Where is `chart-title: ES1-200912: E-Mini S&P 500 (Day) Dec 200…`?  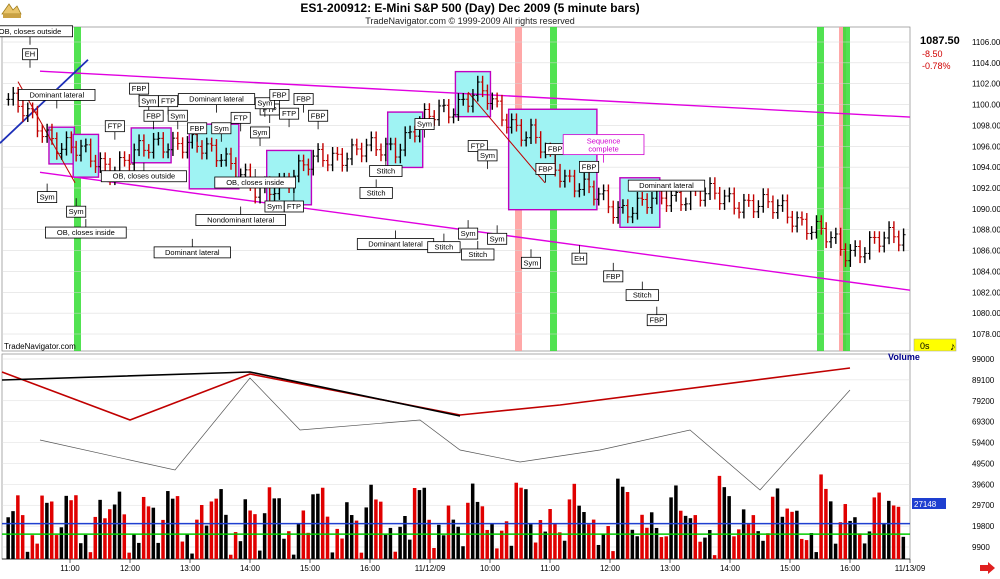 chart-title: ES1-200912: E-Mini S&P 500 (Day) Dec 200… is located at coordinates (469, 8).